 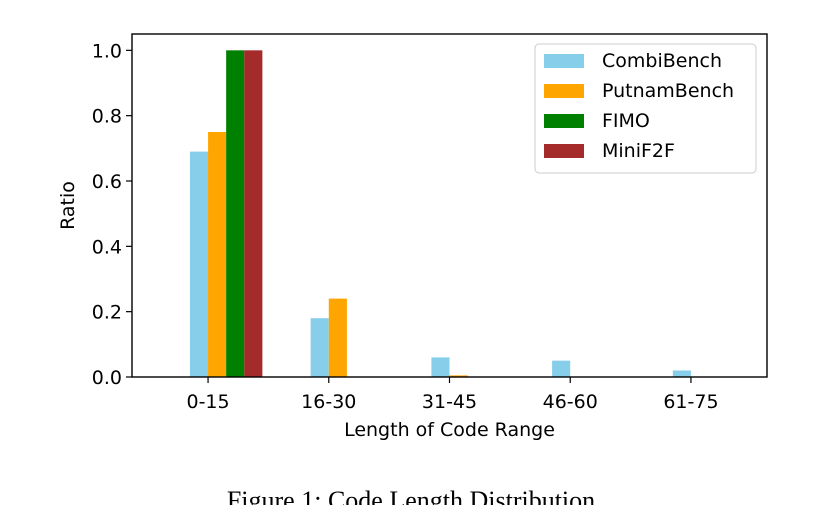 What do you see at coordinates (564, 61) in the screenshot?
I see `legend-swatch-combibench` at bounding box center [564, 61].